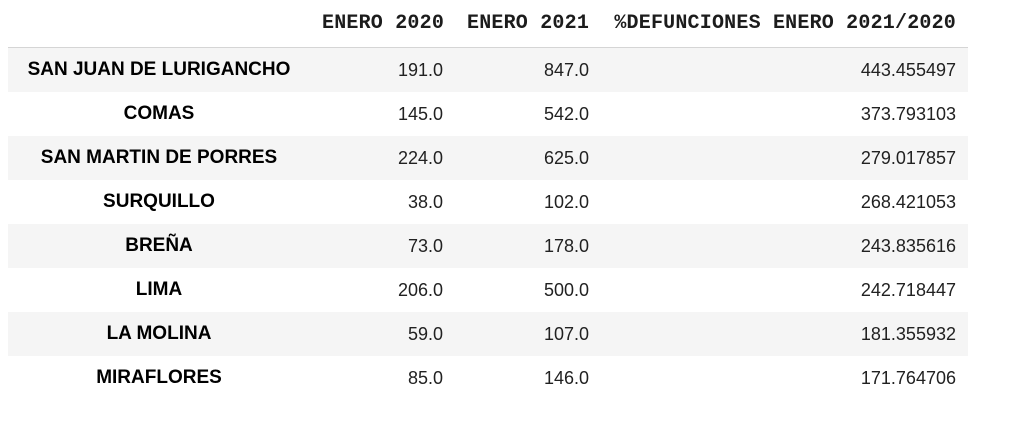  What do you see at coordinates (566, 377) in the screenshot?
I see `cell-enero-2021: 146.0` at bounding box center [566, 377].